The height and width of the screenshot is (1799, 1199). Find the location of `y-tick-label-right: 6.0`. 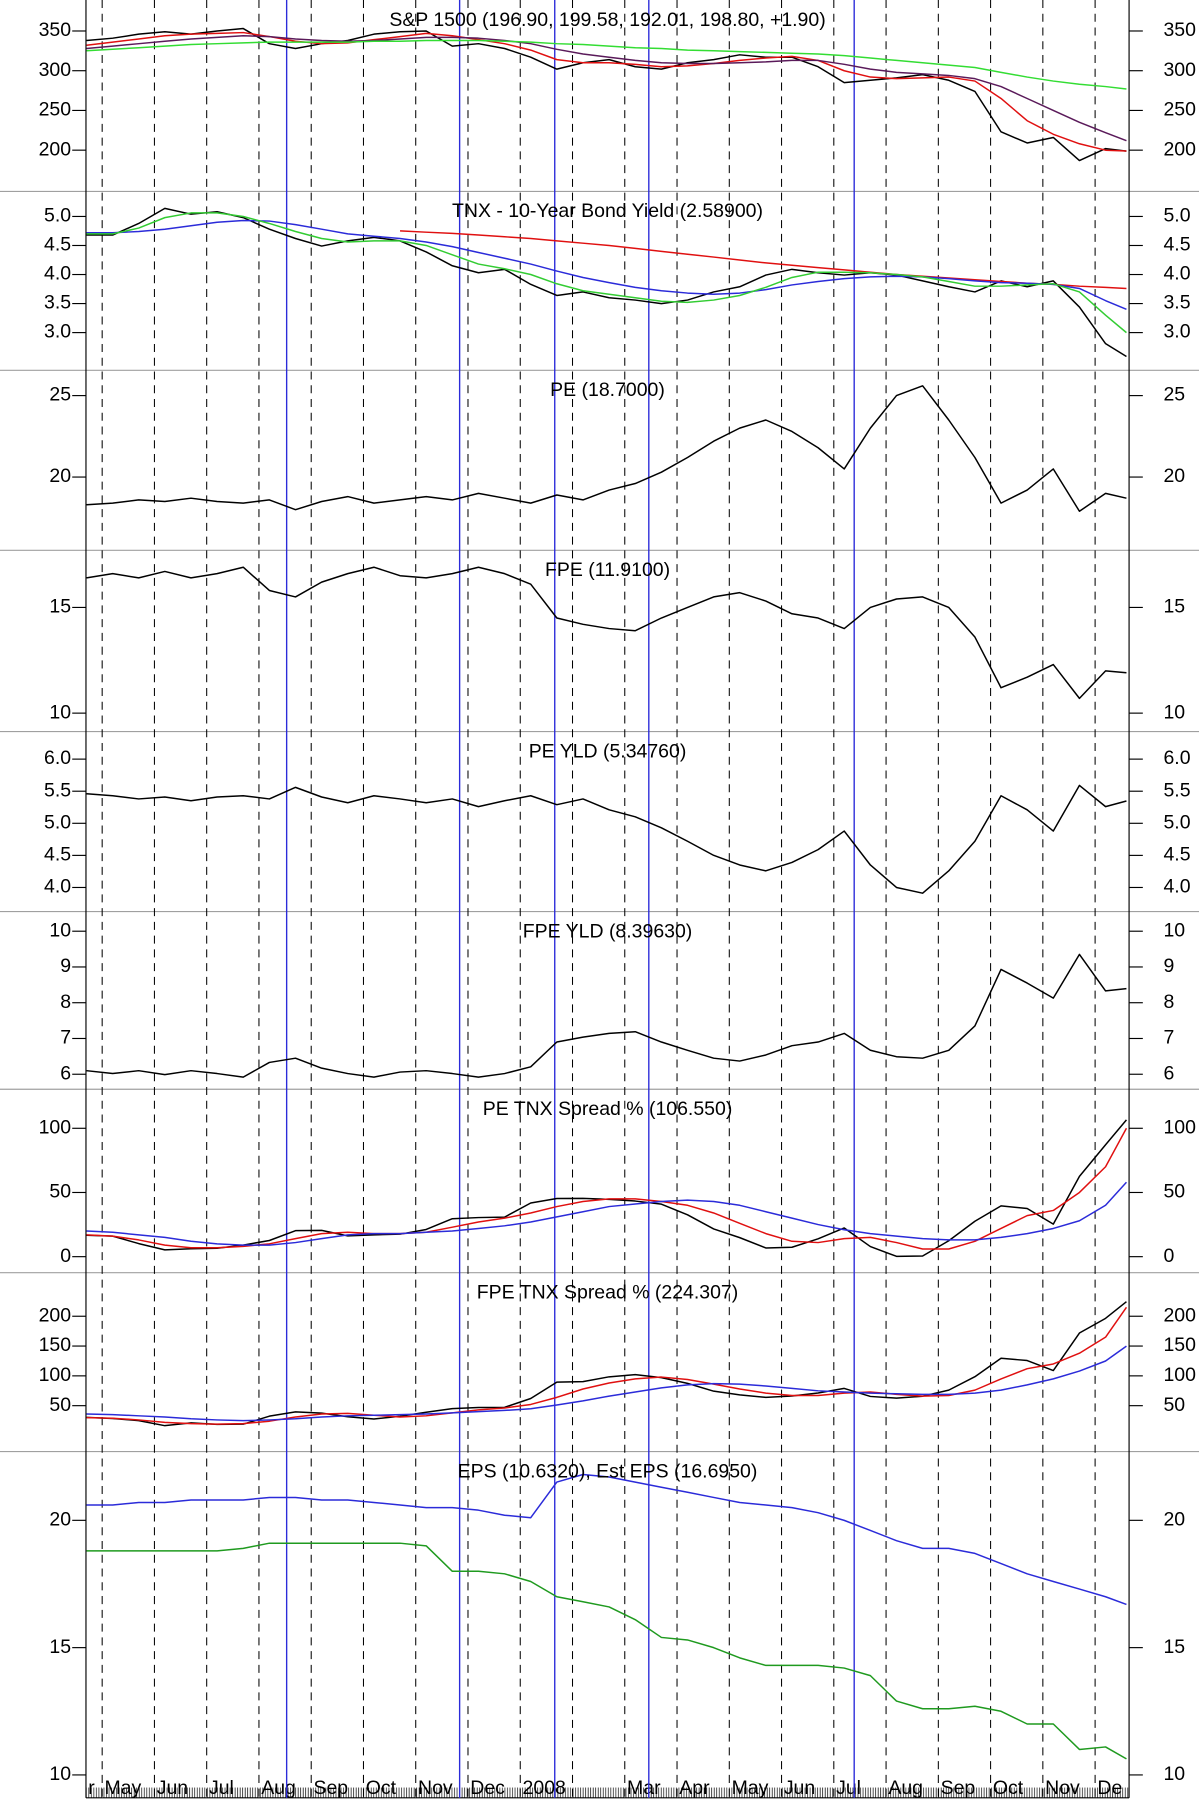

y-tick-label-right: 6.0 is located at coordinates (1176, 758).